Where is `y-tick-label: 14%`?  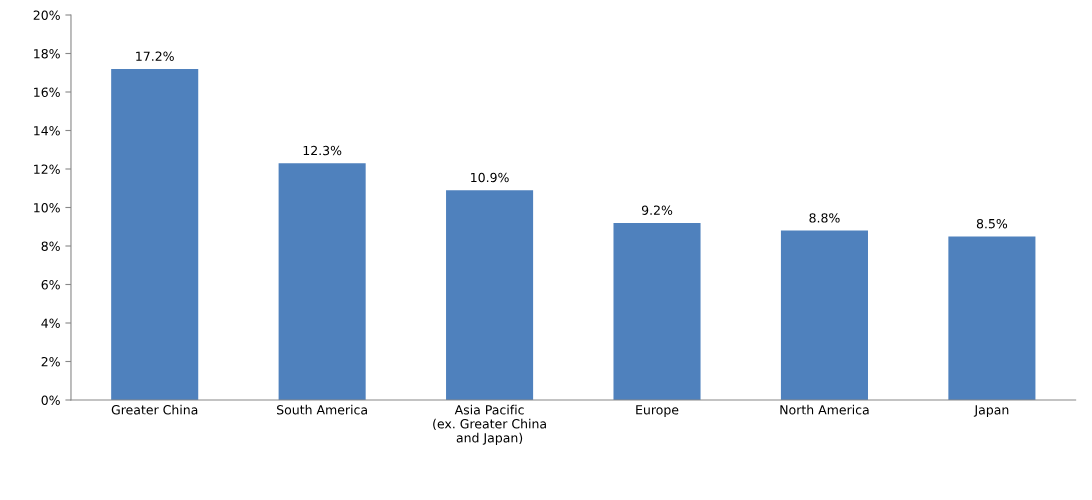
y-tick-label: 14% is located at coordinates (47, 130).